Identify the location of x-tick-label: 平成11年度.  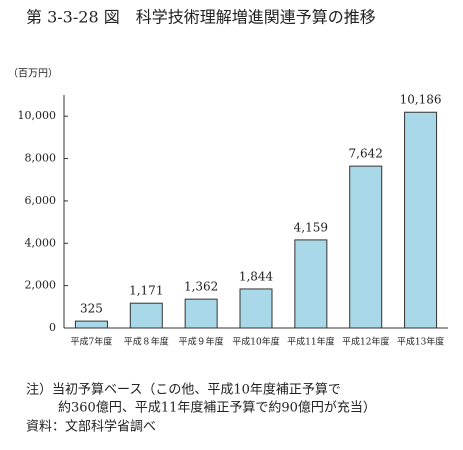
(310, 342).